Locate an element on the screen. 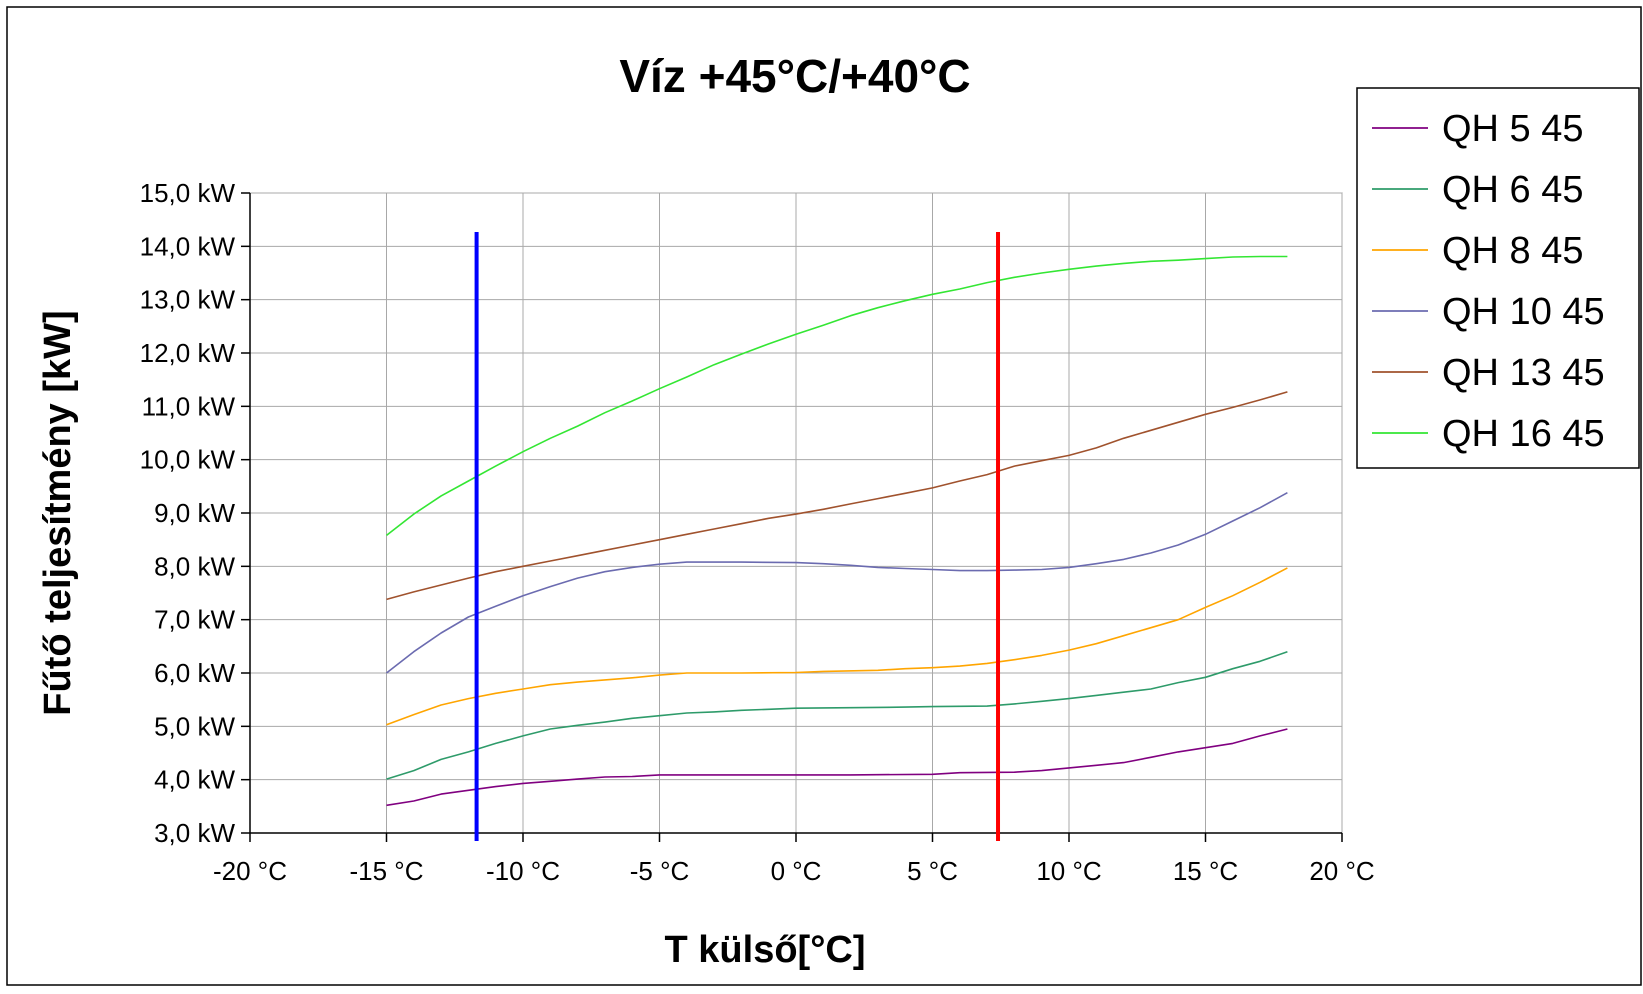  legend-label: QH 8 45 is located at coordinates (1513, 251).